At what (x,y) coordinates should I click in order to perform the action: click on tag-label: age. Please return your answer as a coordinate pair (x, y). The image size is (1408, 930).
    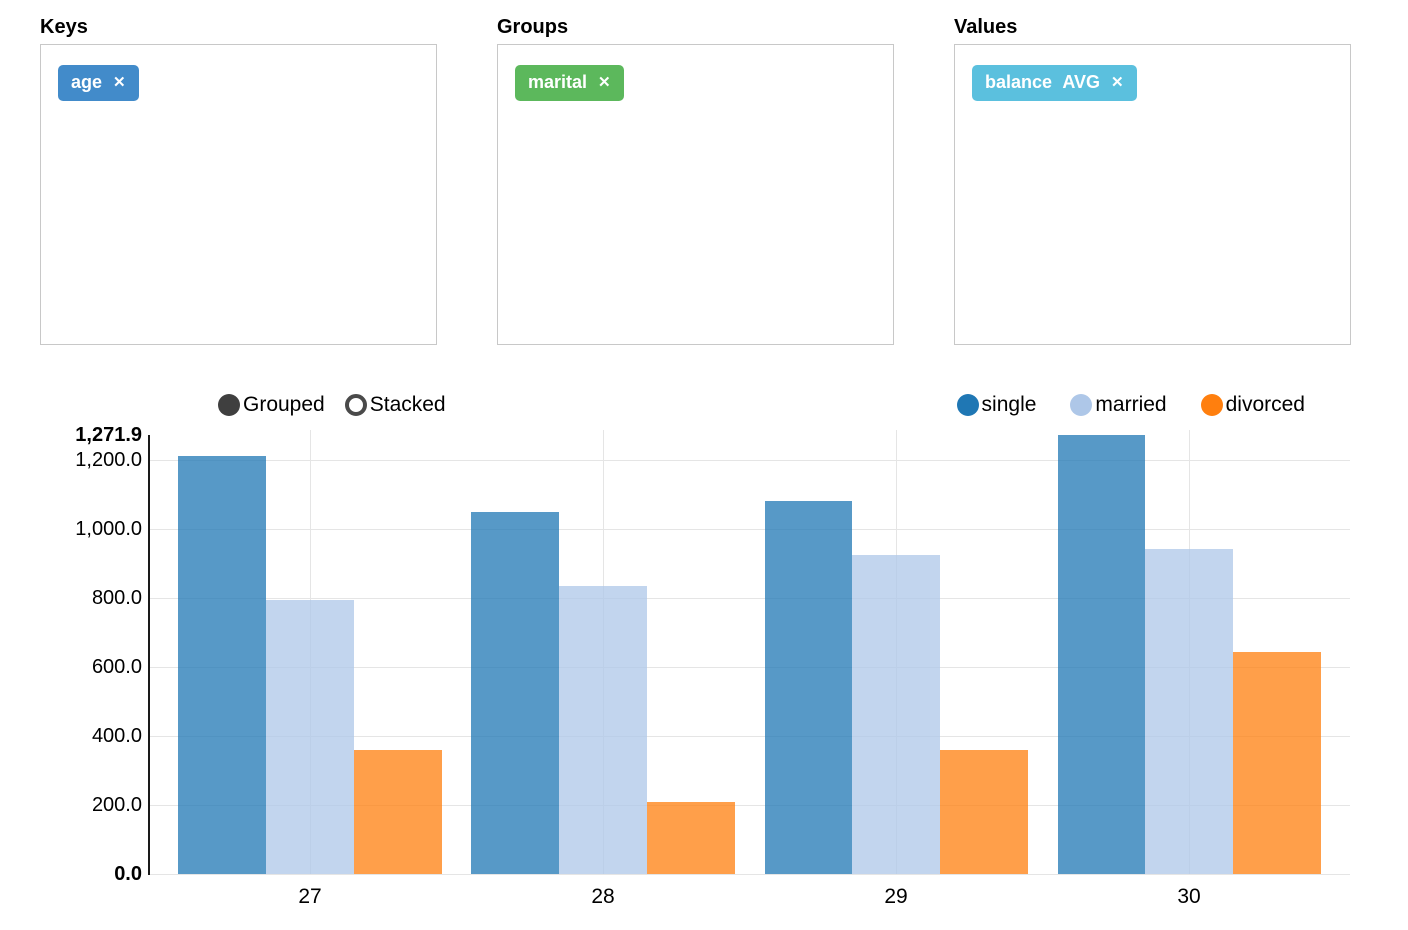
    Looking at the image, I should click on (87, 82).